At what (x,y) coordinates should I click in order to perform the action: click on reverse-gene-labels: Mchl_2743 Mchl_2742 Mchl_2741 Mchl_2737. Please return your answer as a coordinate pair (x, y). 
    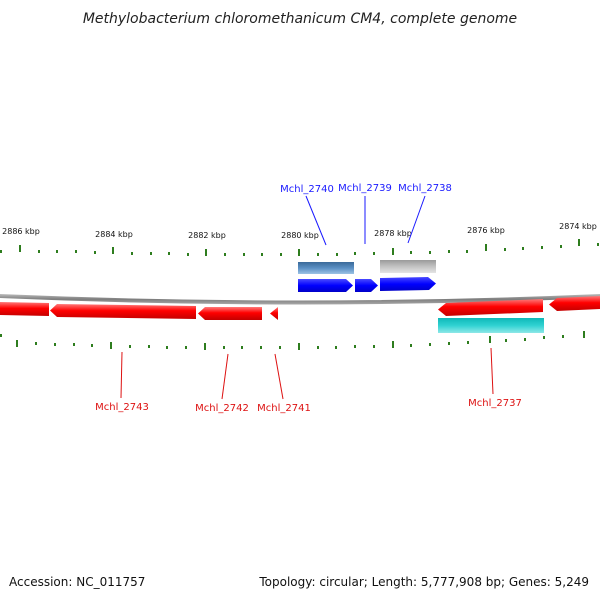
    Looking at the image, I should click on (308, 406).